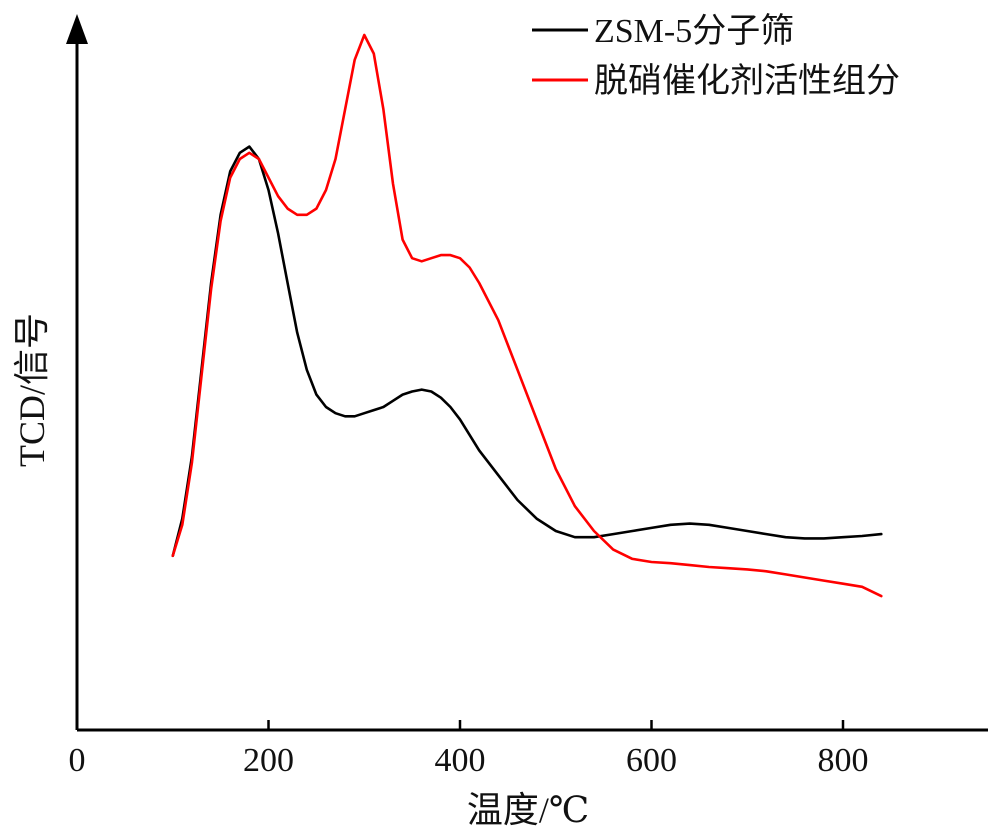 The image size is (1000, 838). Describe the element at coordinates (694, 31) in the screenshot. I see `legend-label-0: ZSM-5分子筛` at that location.